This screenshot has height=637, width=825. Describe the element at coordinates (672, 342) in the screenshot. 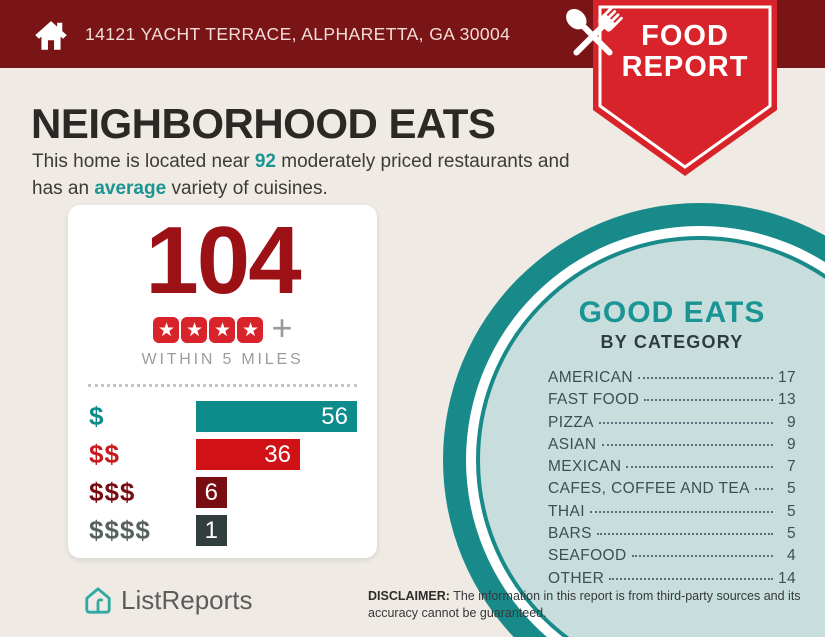

I see `good-eats-subtitle: BY CATEGORY` at that location.